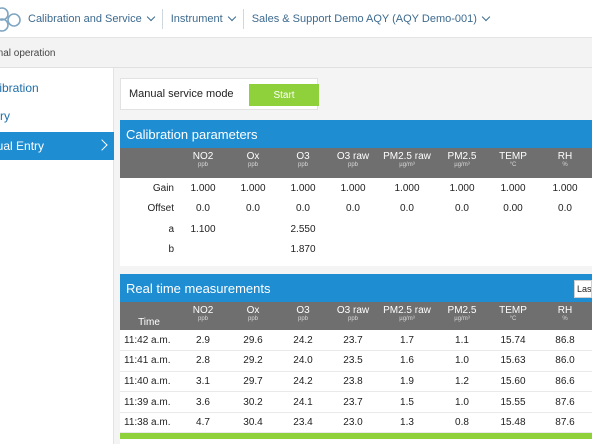 Image resolution: width=592 pixels, height=444 pixels. I want to click on column-name: Ox, so click(253, 310).